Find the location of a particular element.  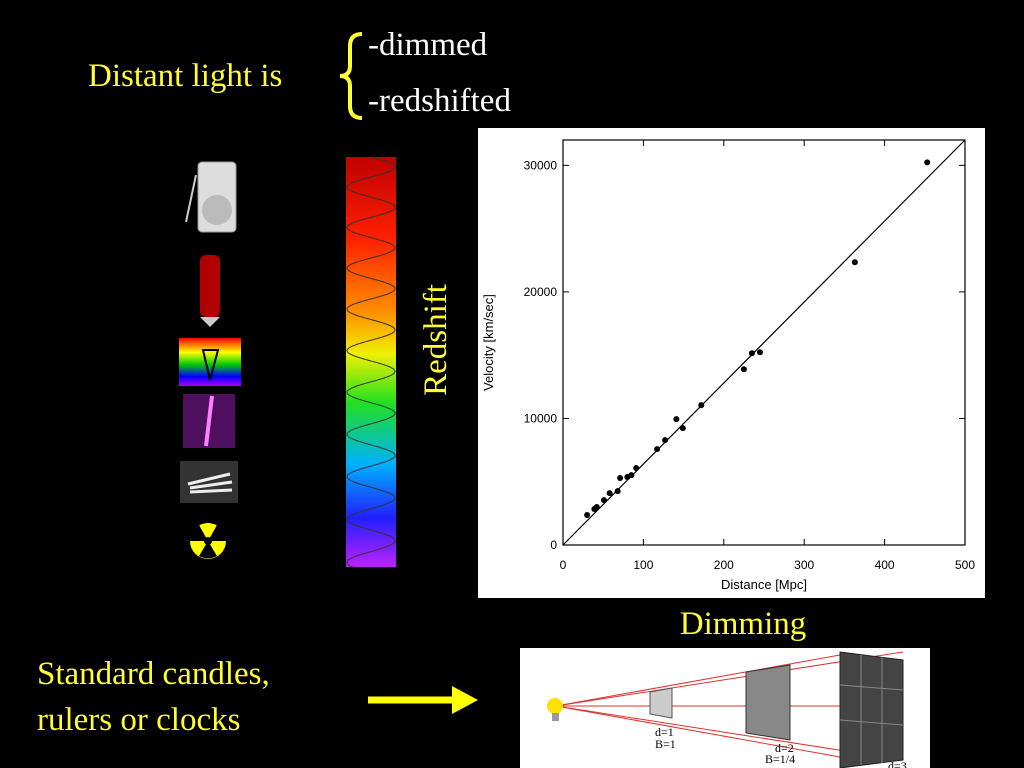

y-axis-label: Velocity [km/sec] is located at coordinates (488, 342).